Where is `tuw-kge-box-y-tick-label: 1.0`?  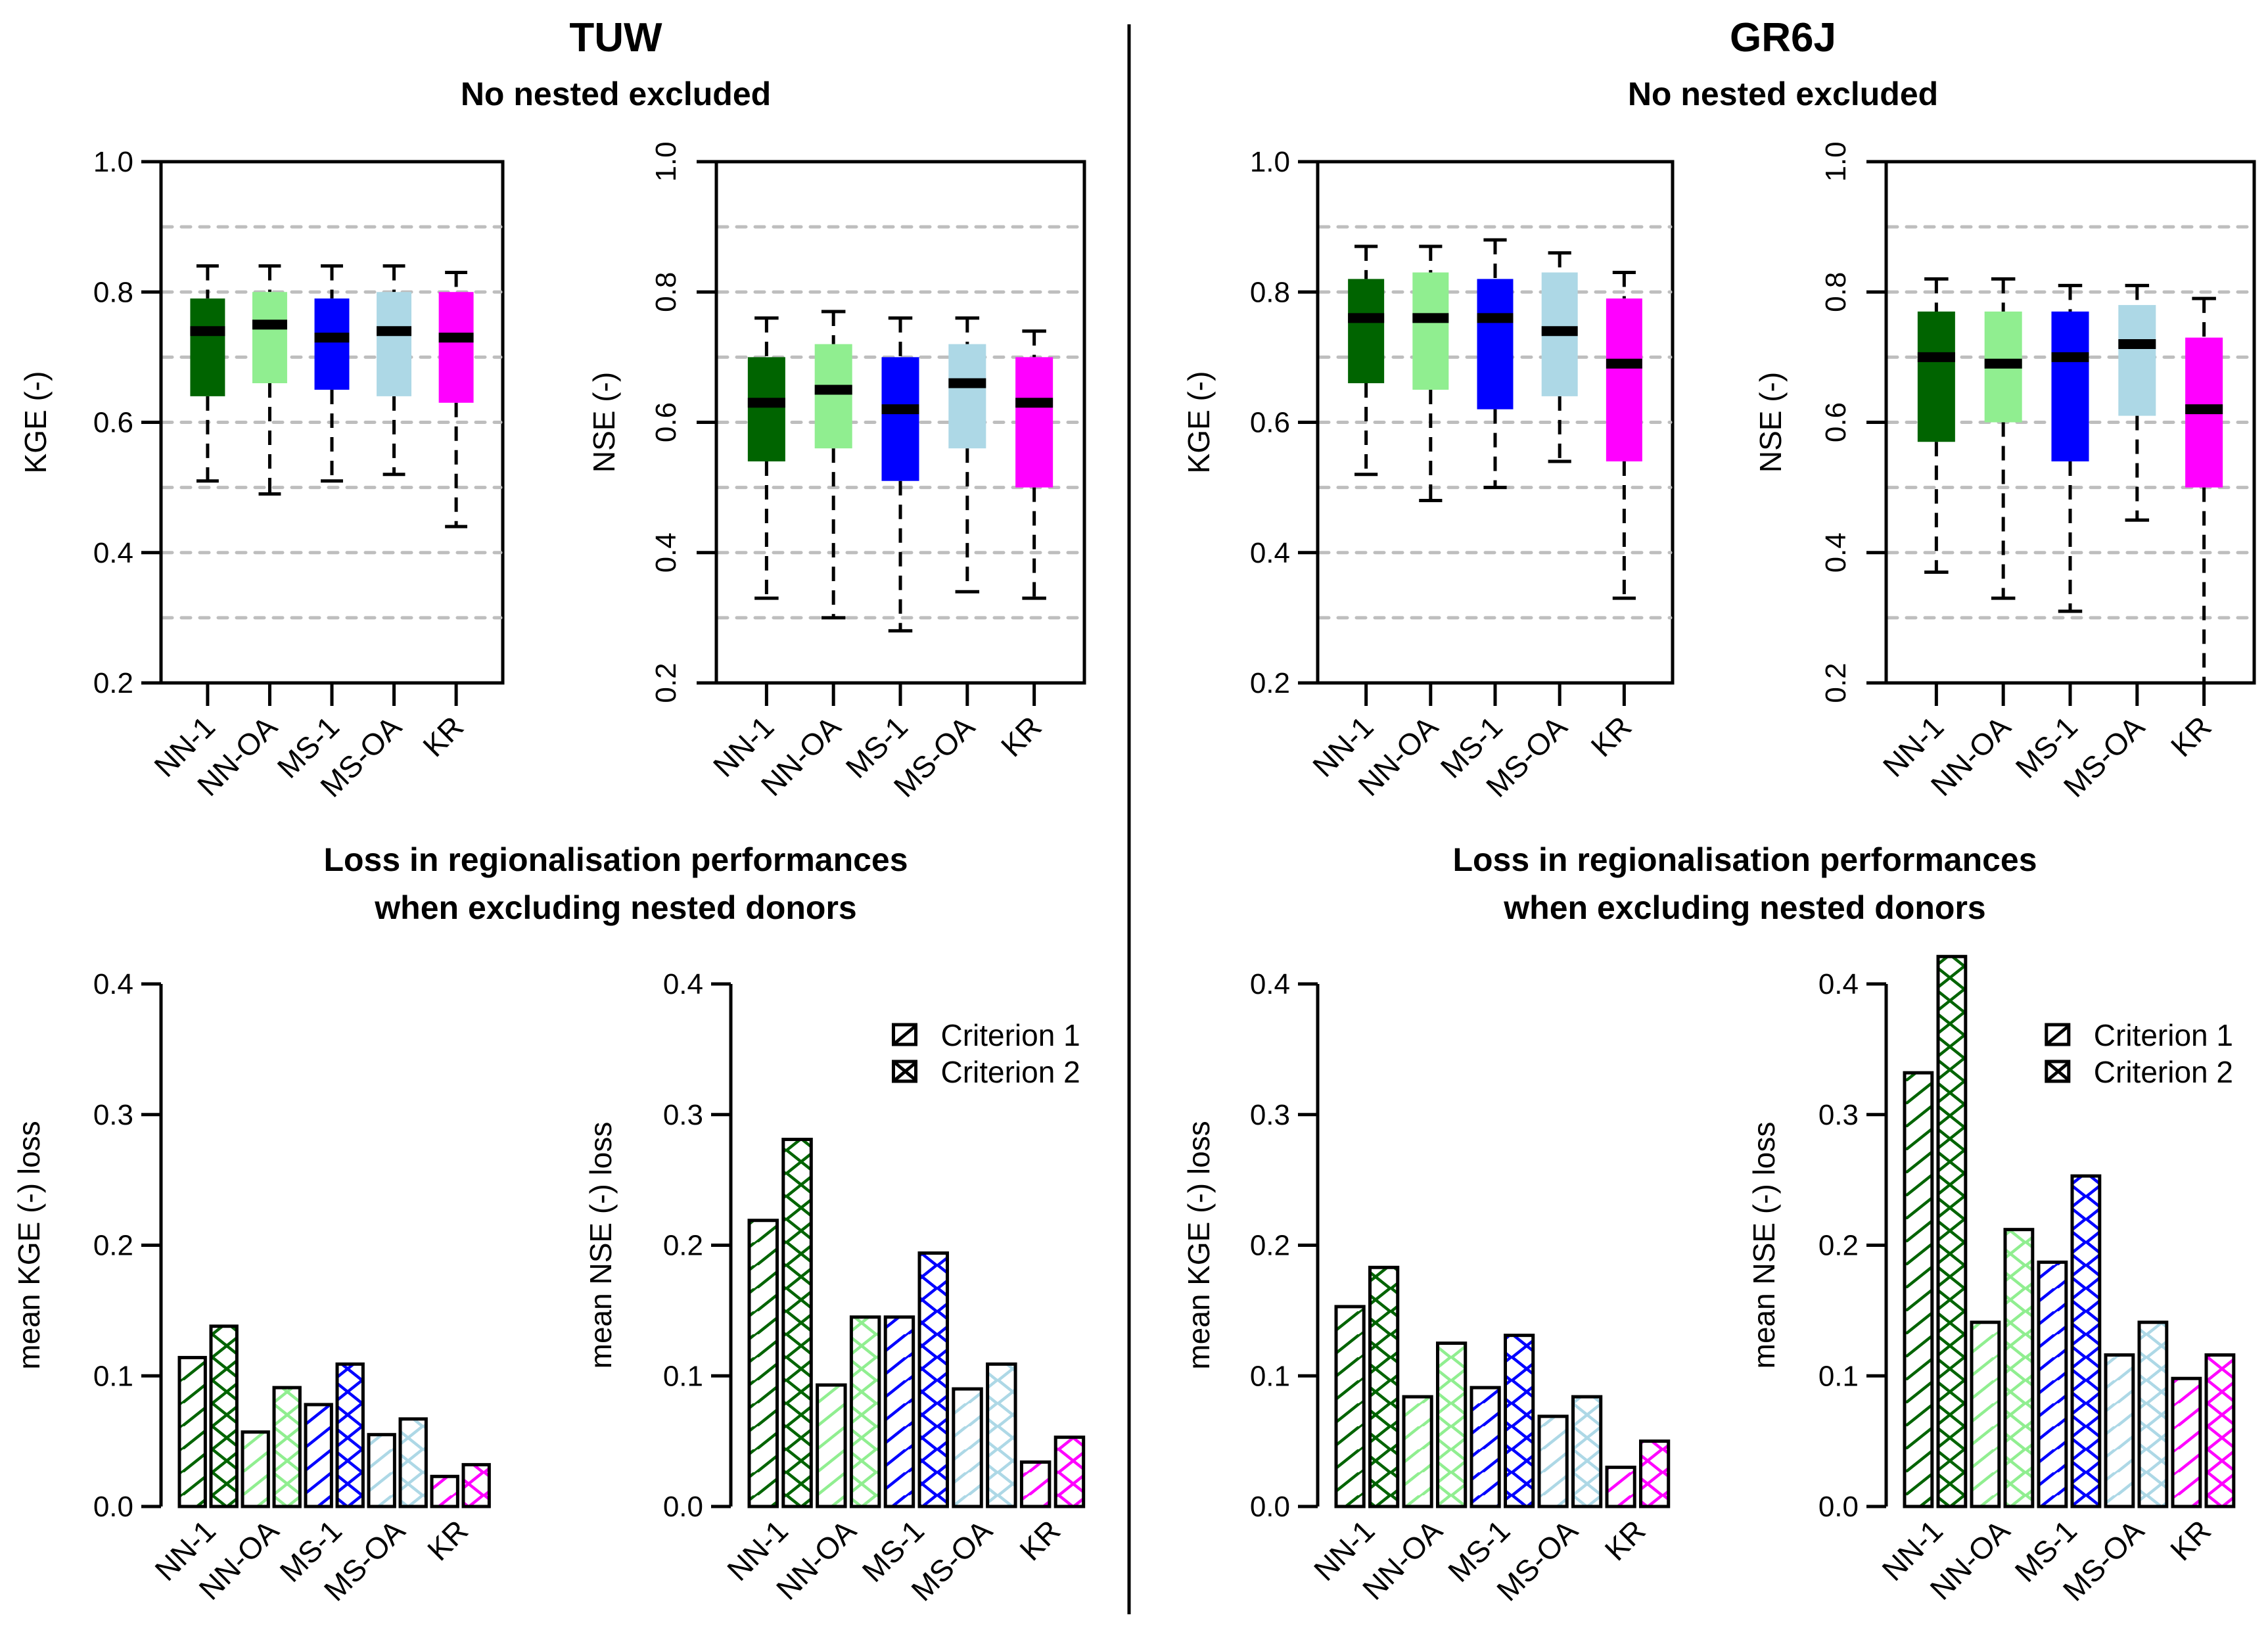 tuw-kge-box-y-tick-label: 1.0 is located at coordinates (113, 162).